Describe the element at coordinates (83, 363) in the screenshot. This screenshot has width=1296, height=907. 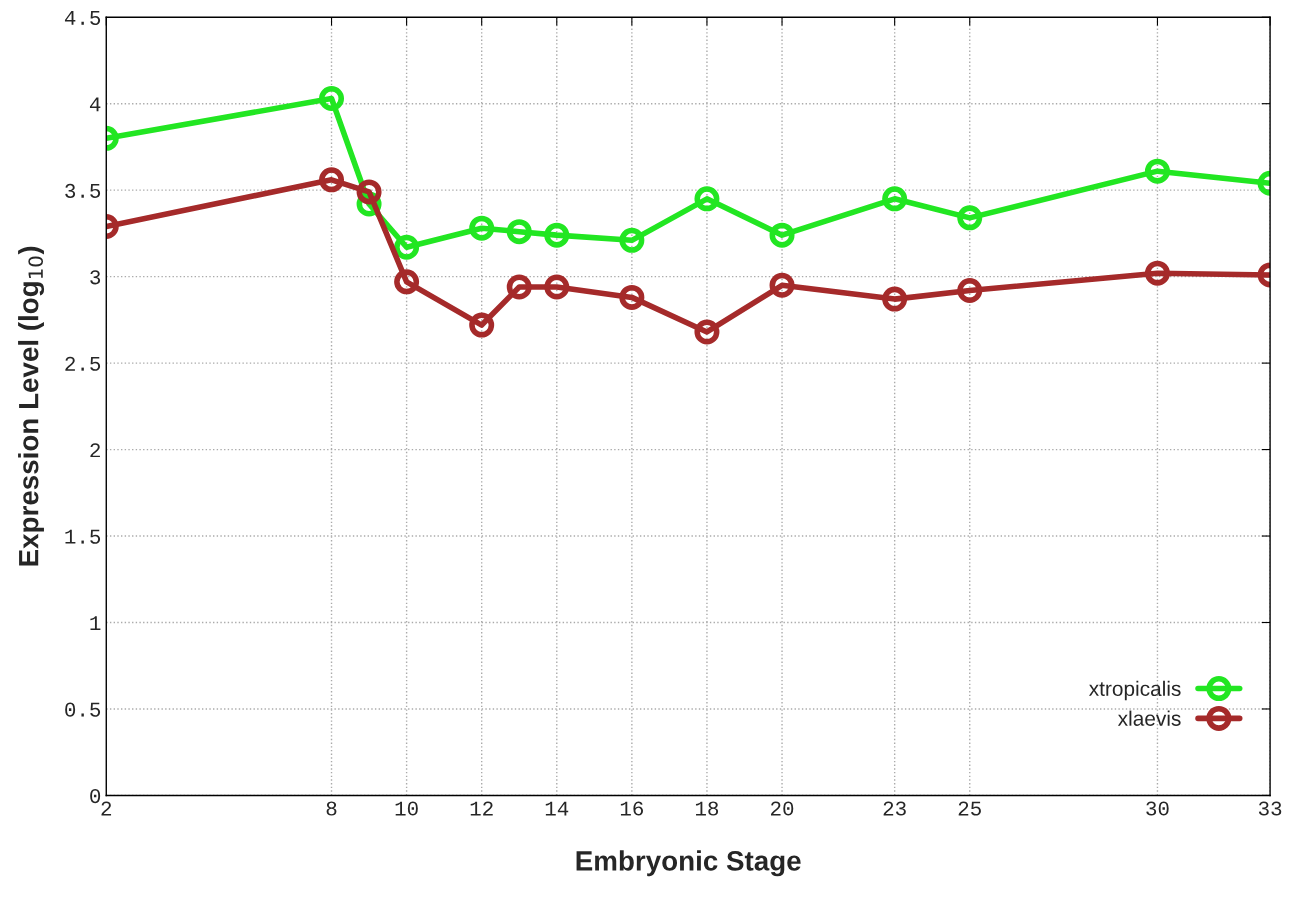
I see `y-tick-label: 2.5` at that location.